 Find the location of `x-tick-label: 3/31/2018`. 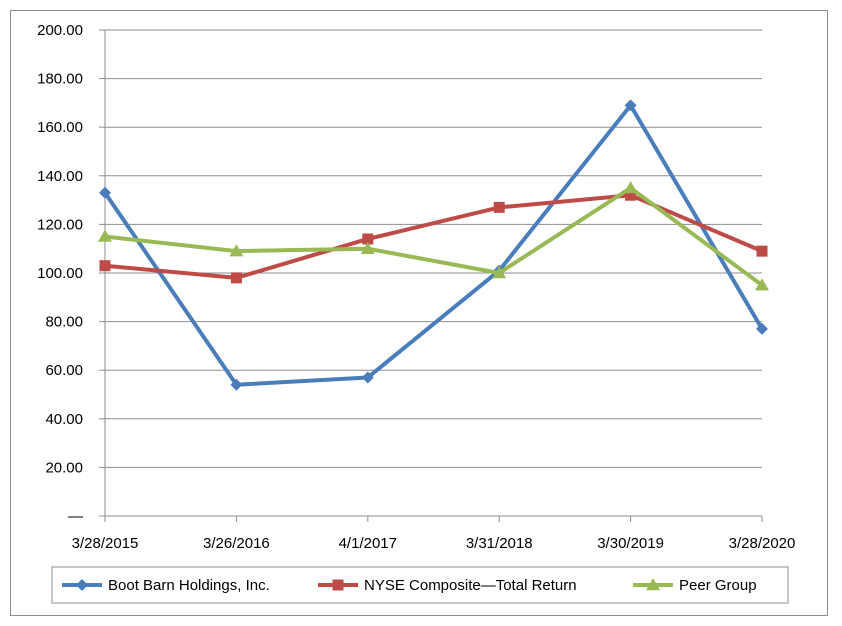

x-tick-label: 3/31/2018 is located at coordinates (499, 543).